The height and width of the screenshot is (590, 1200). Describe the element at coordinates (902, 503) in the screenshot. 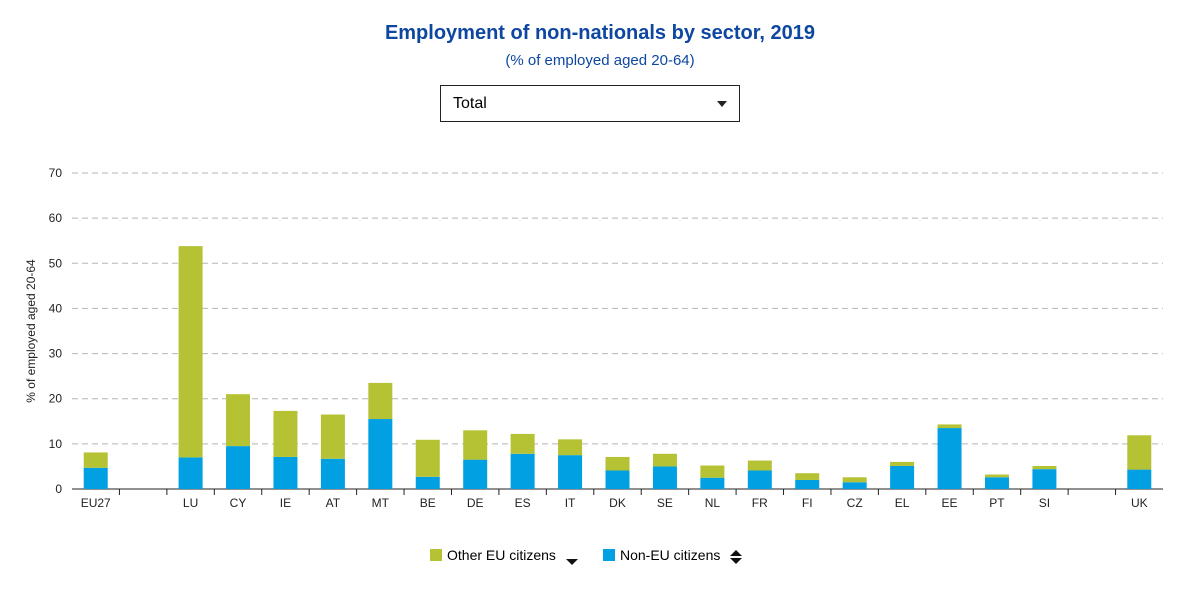

I see `x-tick-label: EL` at that location.